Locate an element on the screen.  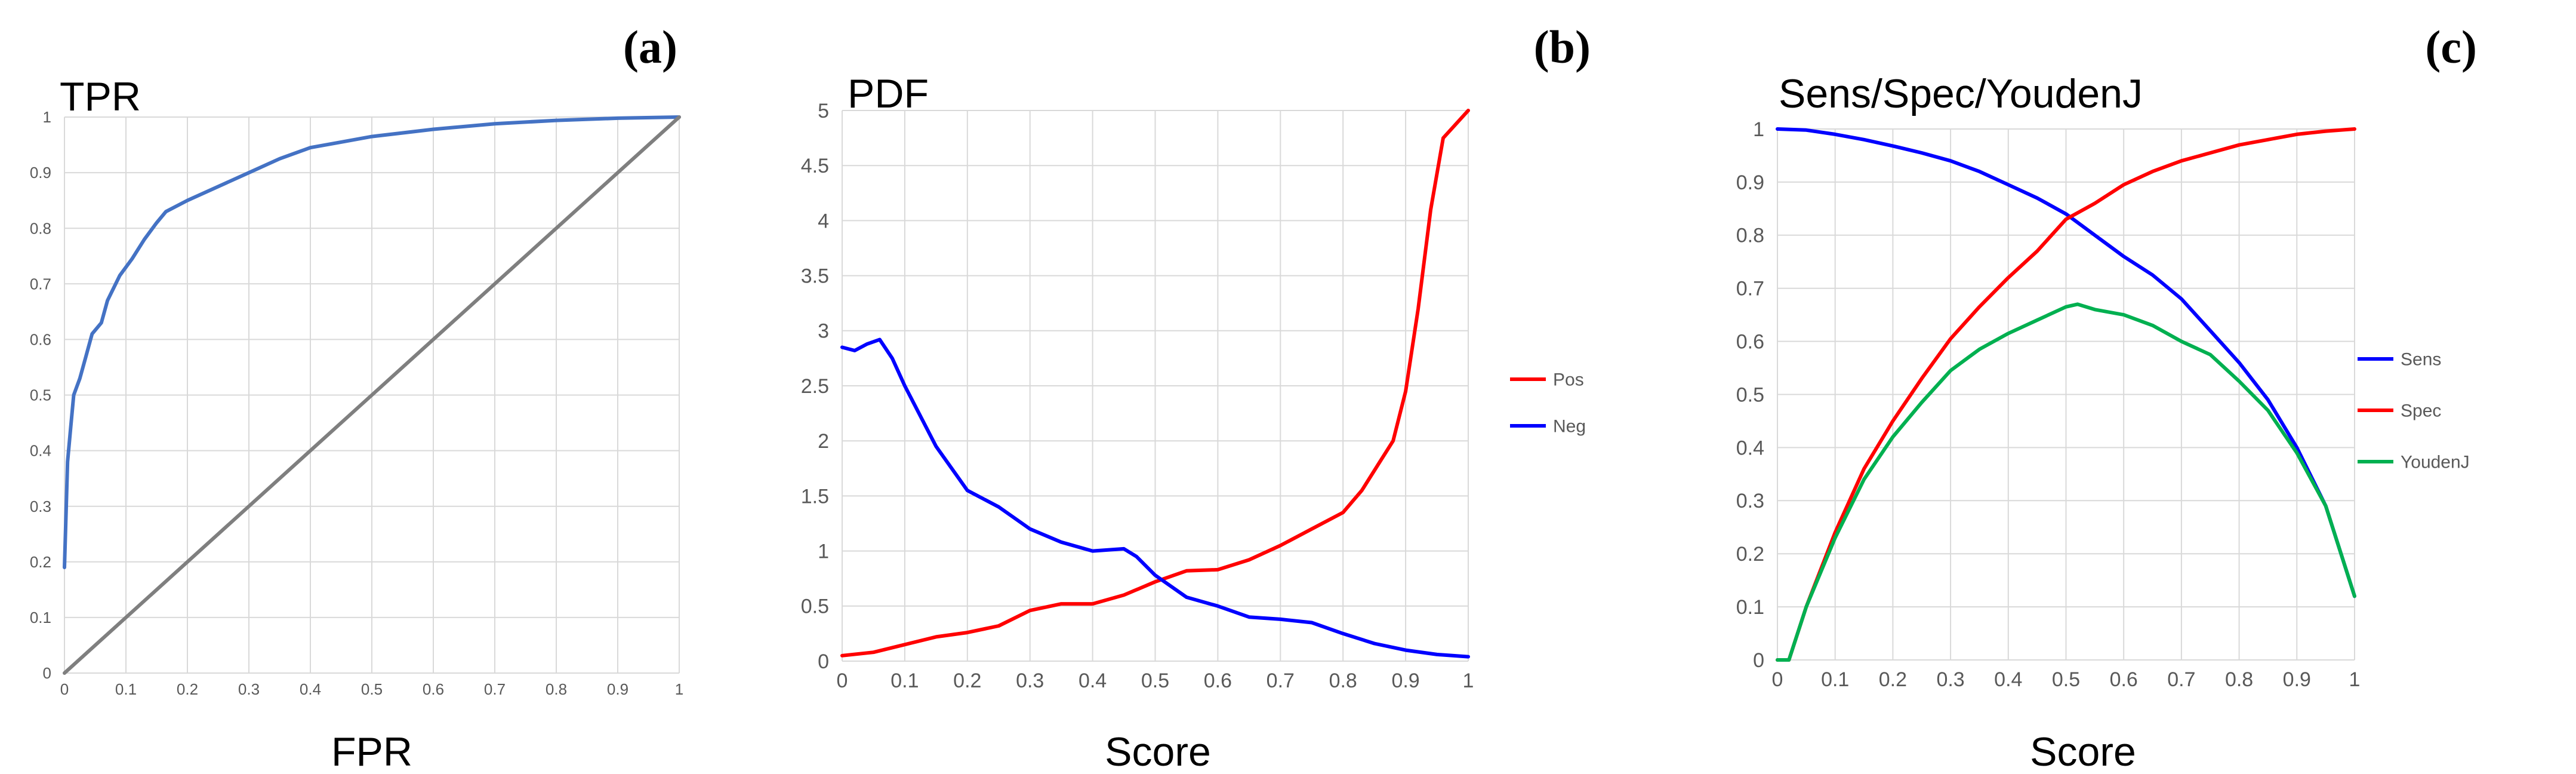
y-tick-label: 2 is located at coordinates (823, 441).